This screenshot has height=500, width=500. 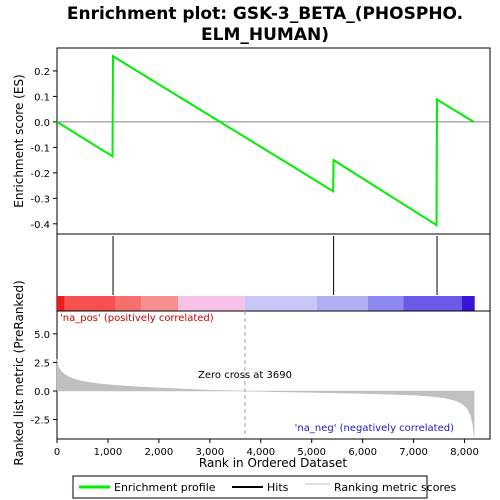 What do you see at coordinates (57, 452) in the screenshot?
I see `x-tick-label: 0` at bounding box center [57, 452].